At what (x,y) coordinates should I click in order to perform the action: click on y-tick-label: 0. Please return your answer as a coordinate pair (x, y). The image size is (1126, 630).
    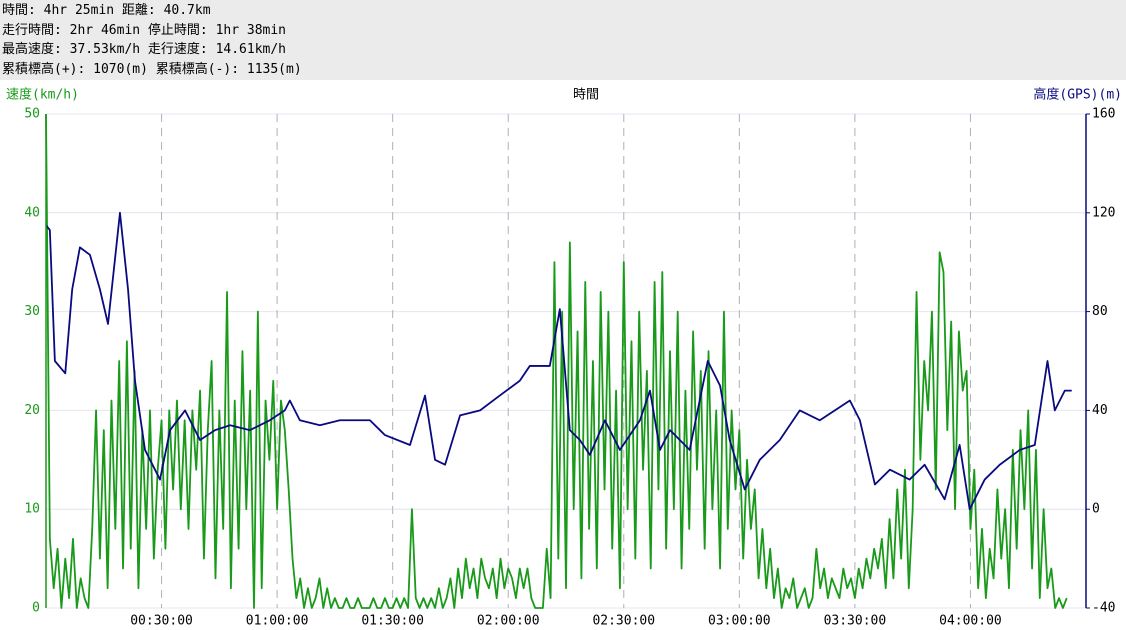
    Looking at the image, I should click on (36, 608).